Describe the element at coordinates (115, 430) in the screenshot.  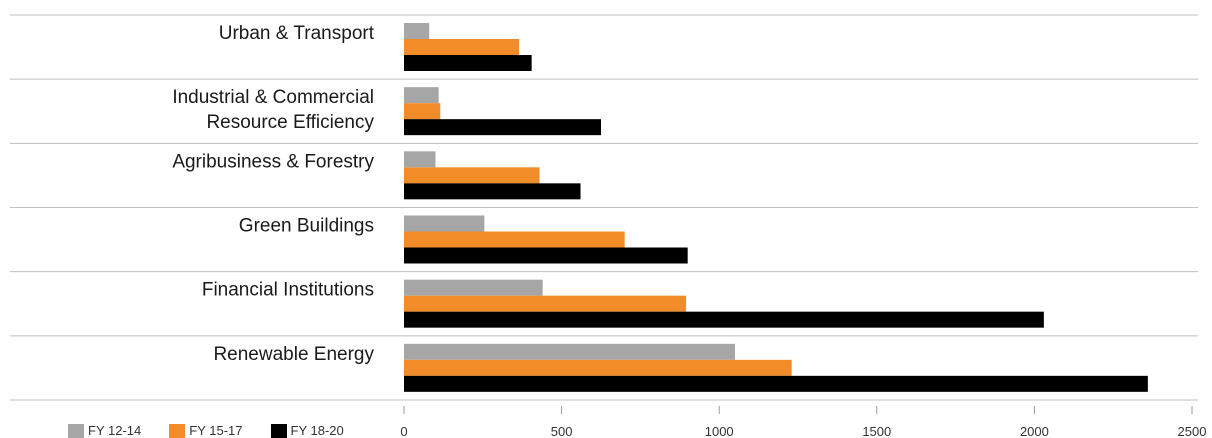
I see `legend-label: FY 12-14` at that location.